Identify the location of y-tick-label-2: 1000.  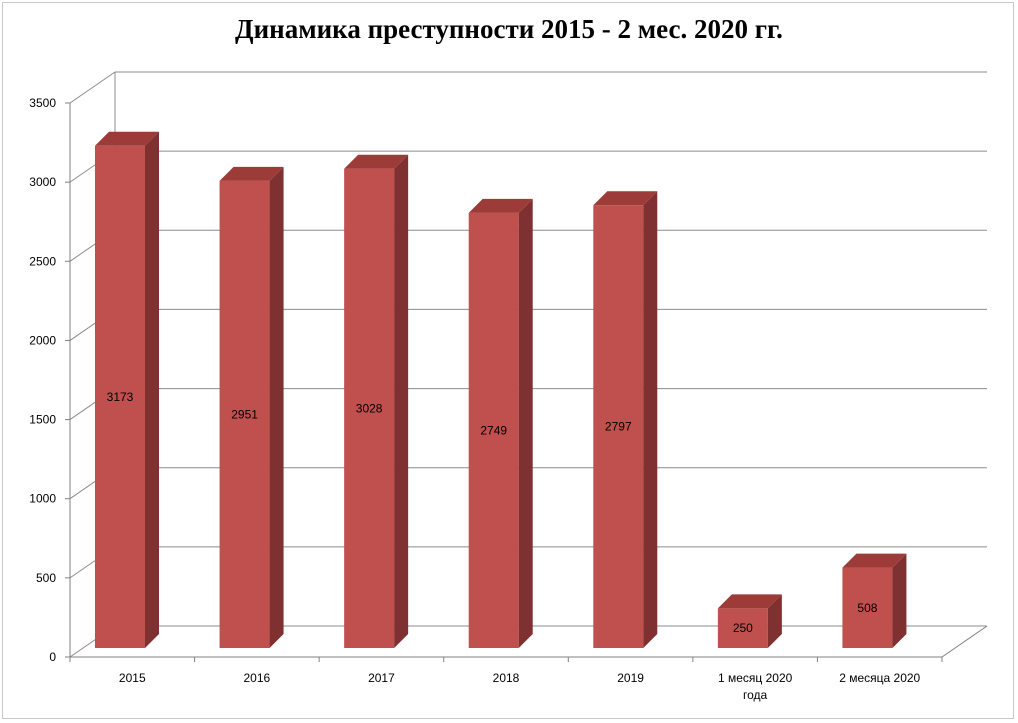
(42, 499).